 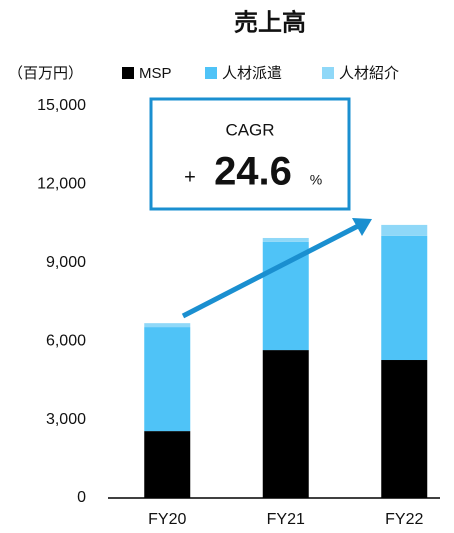 What do you see at coordinates (61, 184) in the screenshot?
I see `y-tick-label: 12,000` at bounding box center [61, 184].